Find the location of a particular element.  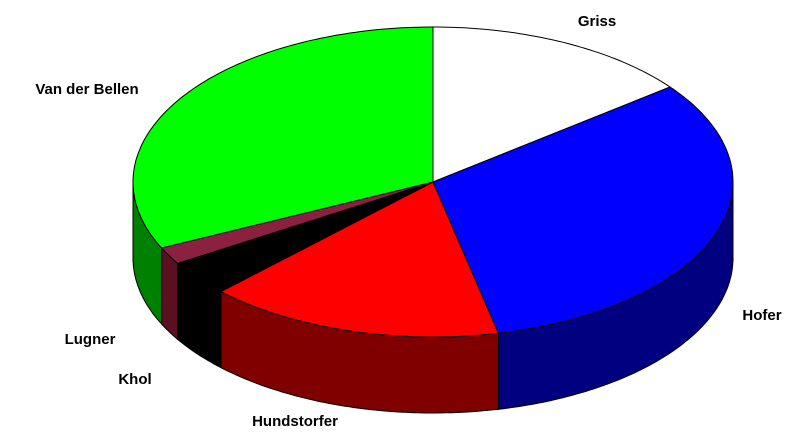

slice-label: Van der Bellen is located at coordinates (86, 89).